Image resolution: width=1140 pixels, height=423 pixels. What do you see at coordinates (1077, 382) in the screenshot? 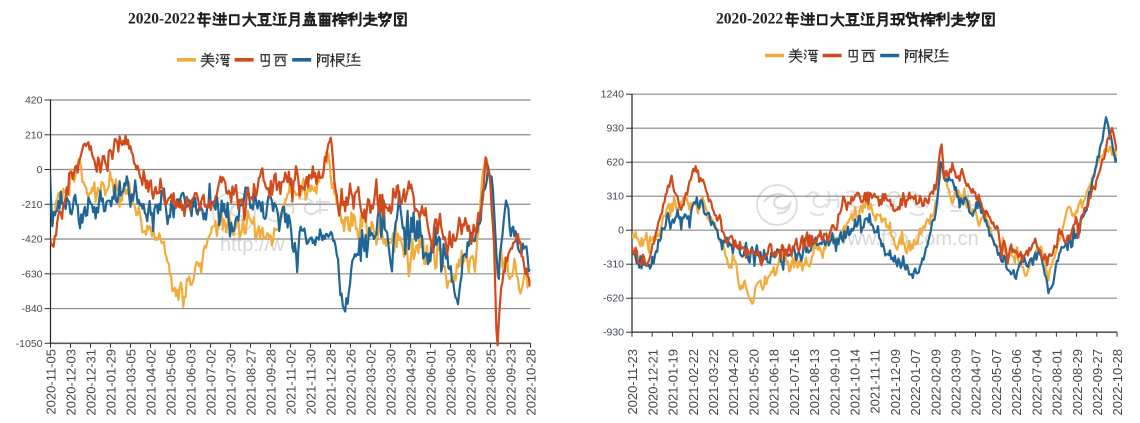
I see `svg-text: 2022-08-29` at bounding box center [1077, 382].